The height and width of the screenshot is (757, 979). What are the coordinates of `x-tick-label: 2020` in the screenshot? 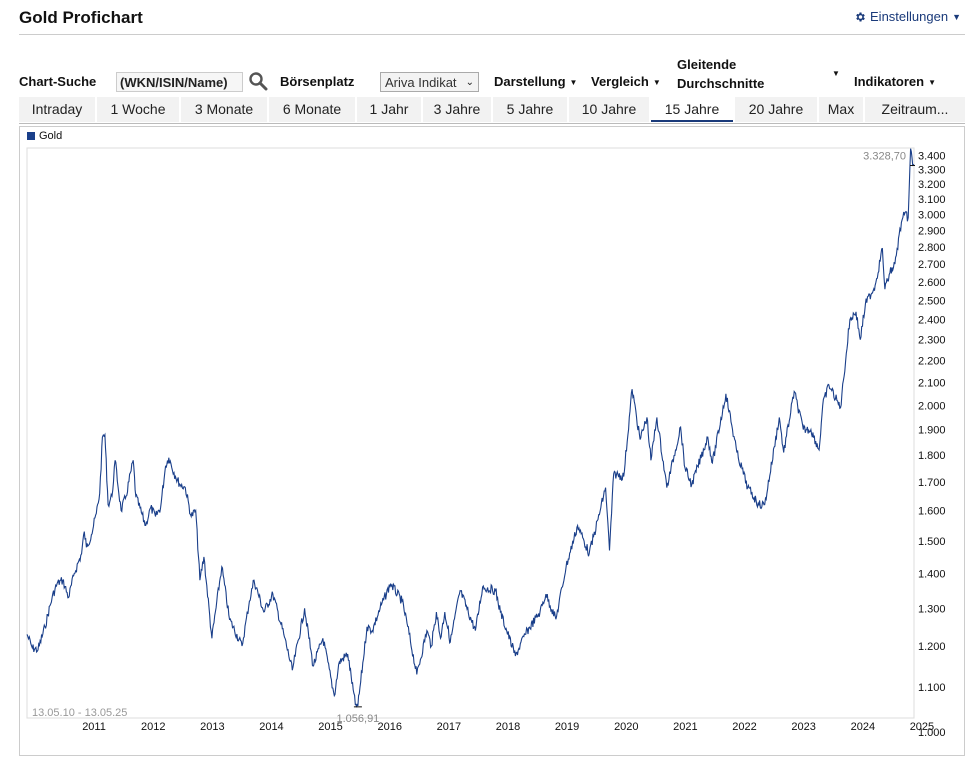 It's located at (626, 727).